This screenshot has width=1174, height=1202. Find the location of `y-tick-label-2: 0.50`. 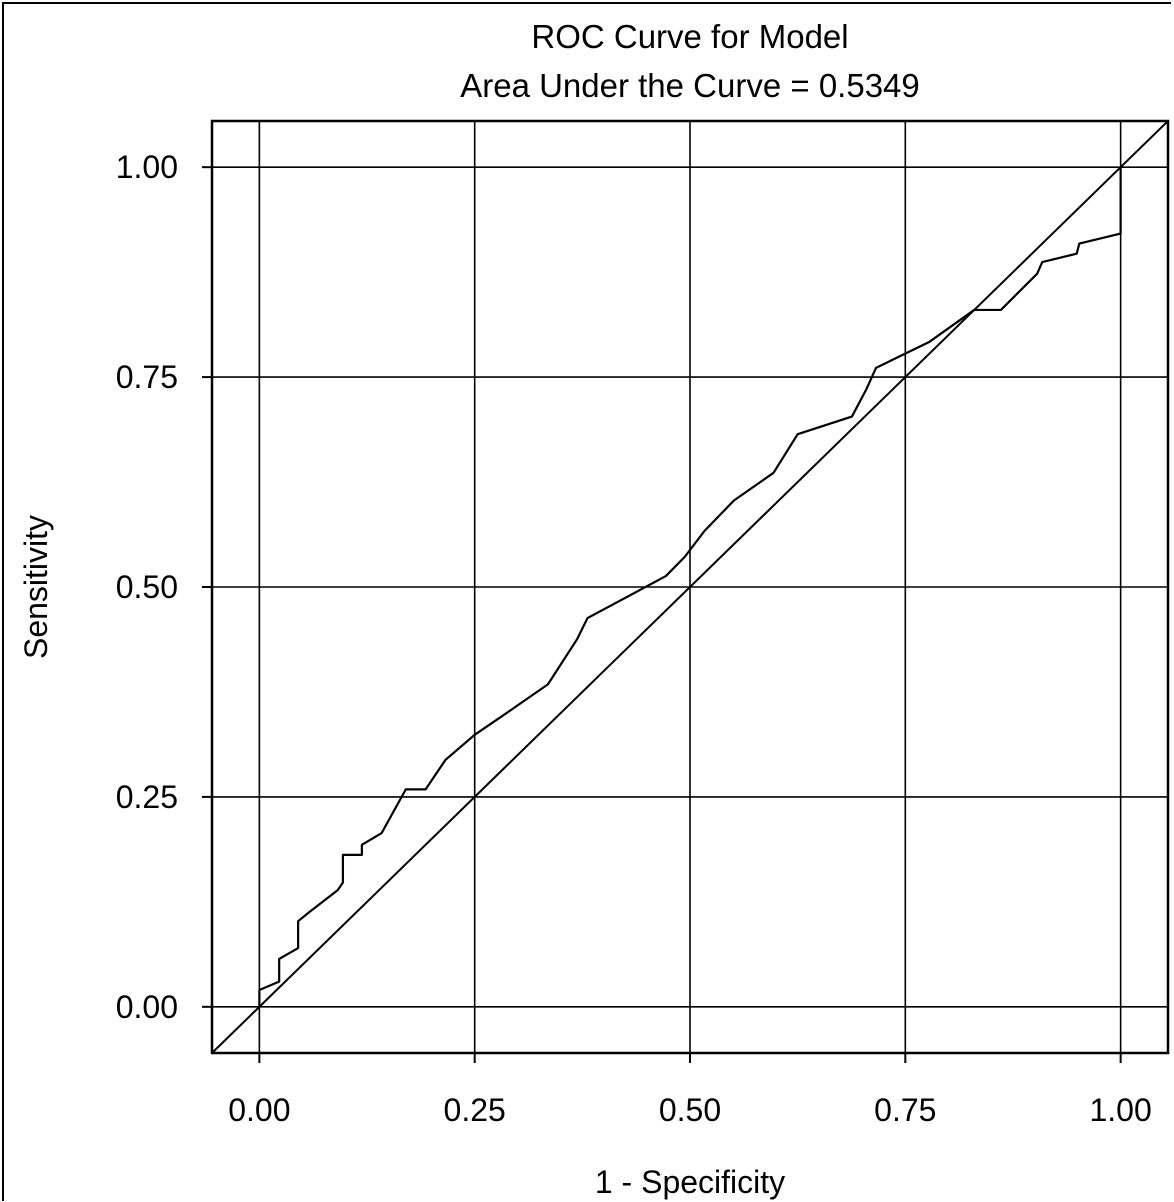

y-tick-label-2: 0.50 is located at coordinates (147, 587).